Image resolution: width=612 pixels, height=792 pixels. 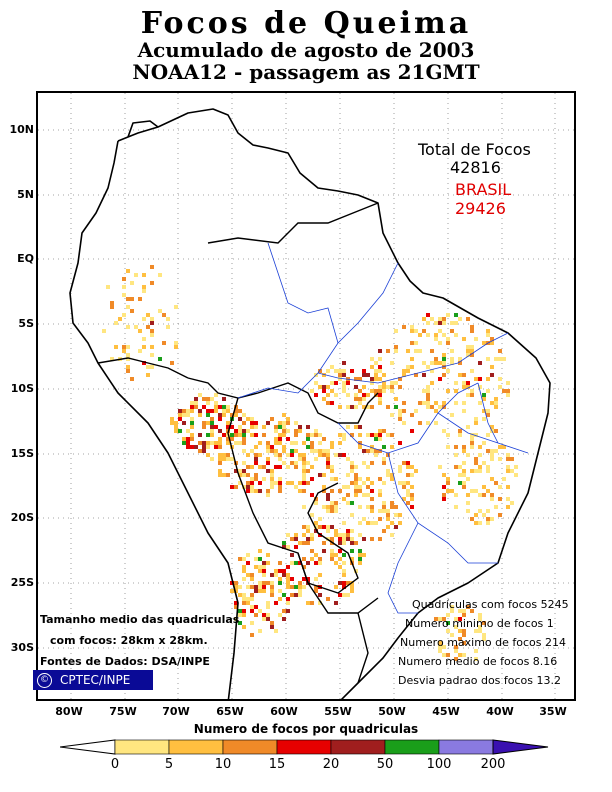 I want to click on cptec-logo-badge: © CPTEC/INPE, so click(x=93, y=680).